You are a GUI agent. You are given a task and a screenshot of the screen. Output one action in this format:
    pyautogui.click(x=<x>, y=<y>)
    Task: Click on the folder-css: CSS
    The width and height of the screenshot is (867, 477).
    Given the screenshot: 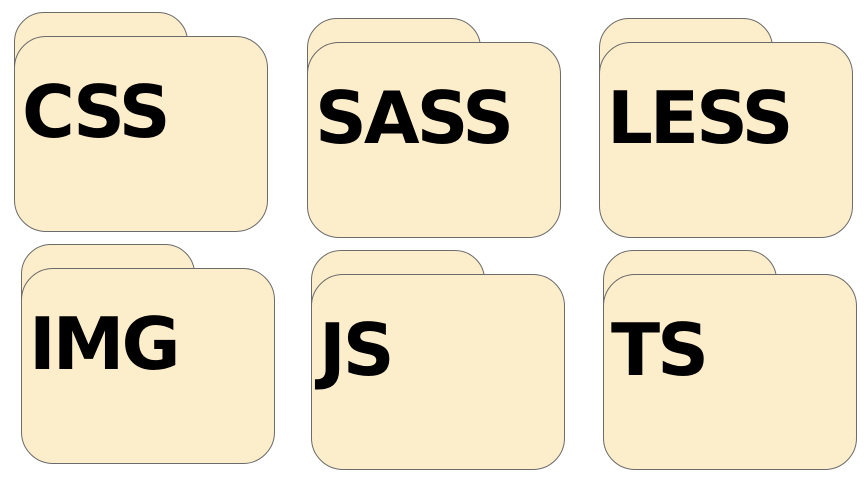 What is the action you would take?
    pyautogui.click(x=141, y=122)
    